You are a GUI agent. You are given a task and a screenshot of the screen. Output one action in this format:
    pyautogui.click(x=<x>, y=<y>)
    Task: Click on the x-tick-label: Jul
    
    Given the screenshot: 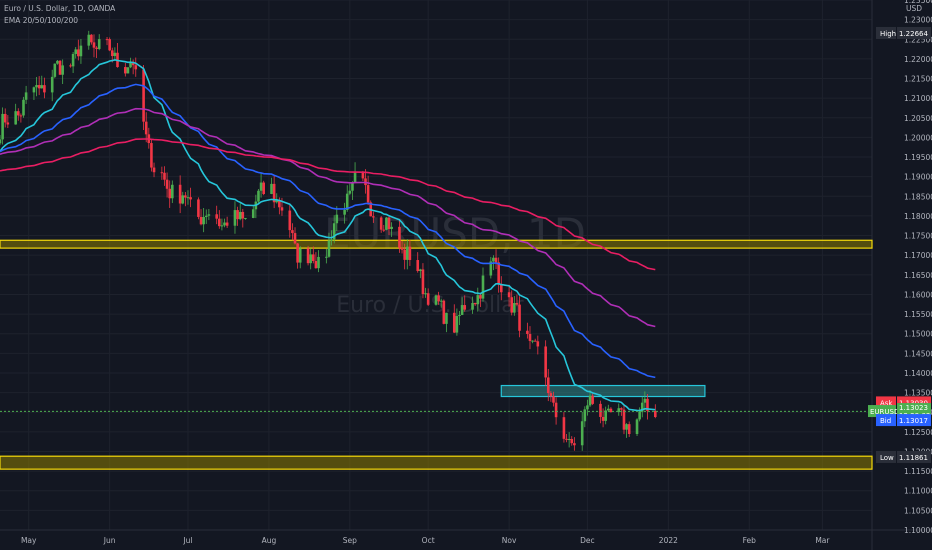 What is the action you would take?
    pyautogui.click(x=187, y=540)
    